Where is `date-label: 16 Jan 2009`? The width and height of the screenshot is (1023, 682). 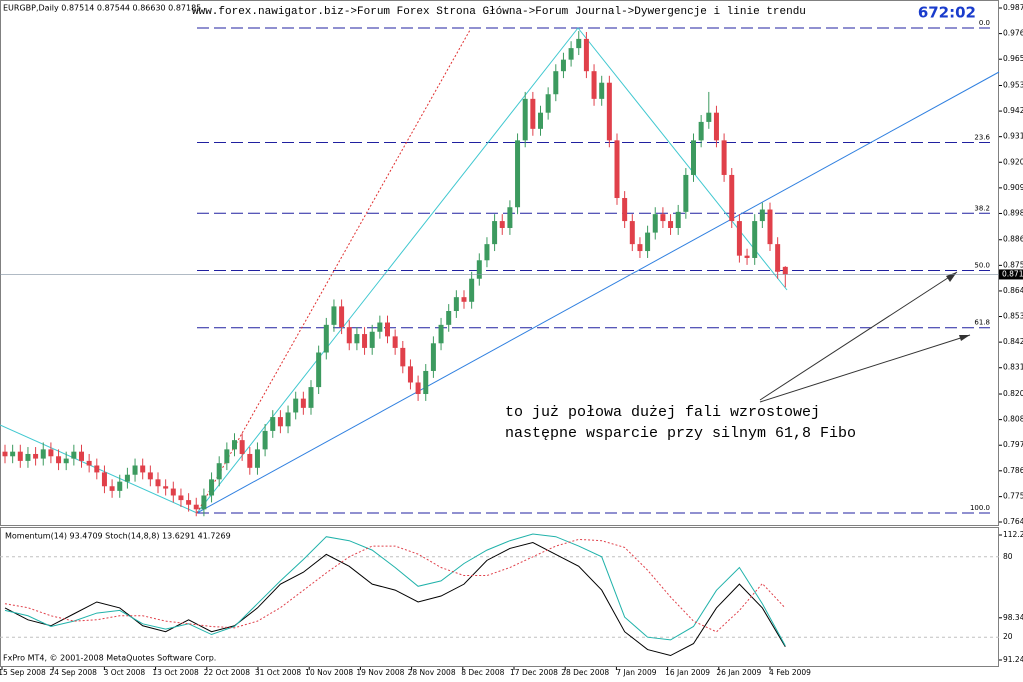
date-label: 16 Jan 2009 is located at coordinates (687, 672).